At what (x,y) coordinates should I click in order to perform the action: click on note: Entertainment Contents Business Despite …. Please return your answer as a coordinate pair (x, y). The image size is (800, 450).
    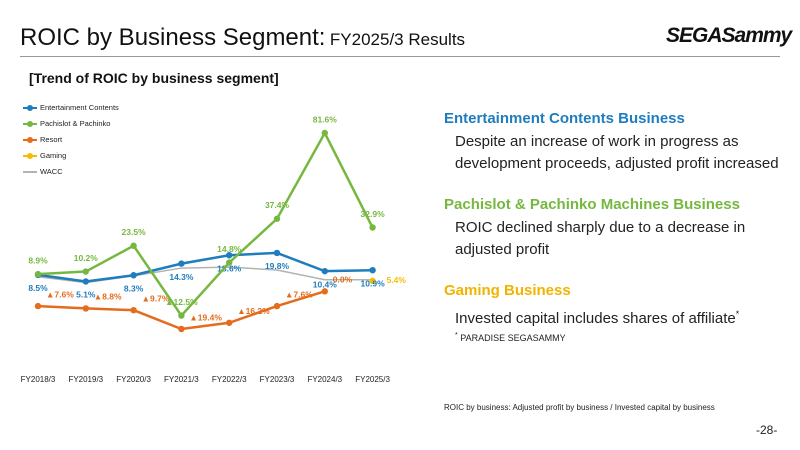
    Looking at the image, I should click on (619, 142).